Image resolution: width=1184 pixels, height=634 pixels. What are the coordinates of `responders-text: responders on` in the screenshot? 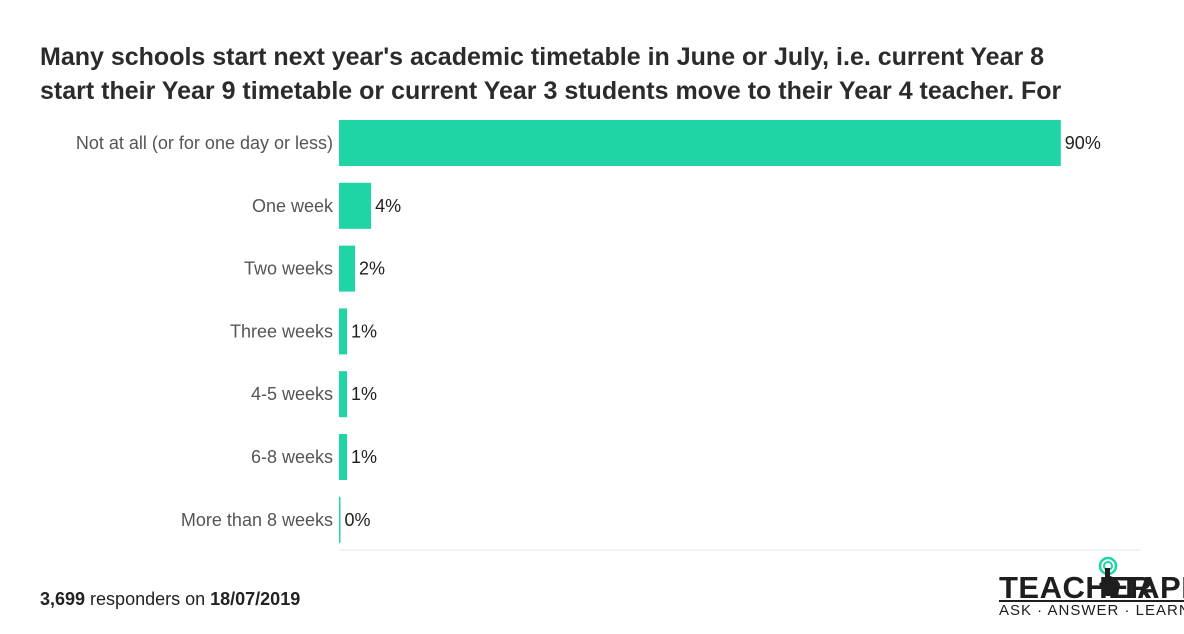 It's located at (148, 599).